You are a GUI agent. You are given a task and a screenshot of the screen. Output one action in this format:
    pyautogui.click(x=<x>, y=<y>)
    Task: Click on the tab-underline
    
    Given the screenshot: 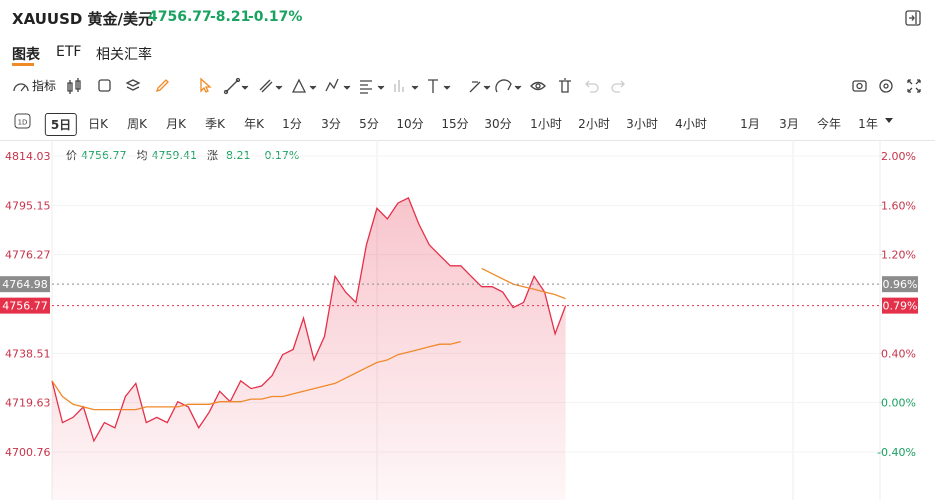 What is the action you would take?
    pyautogui.click(x=23, y=64)
    